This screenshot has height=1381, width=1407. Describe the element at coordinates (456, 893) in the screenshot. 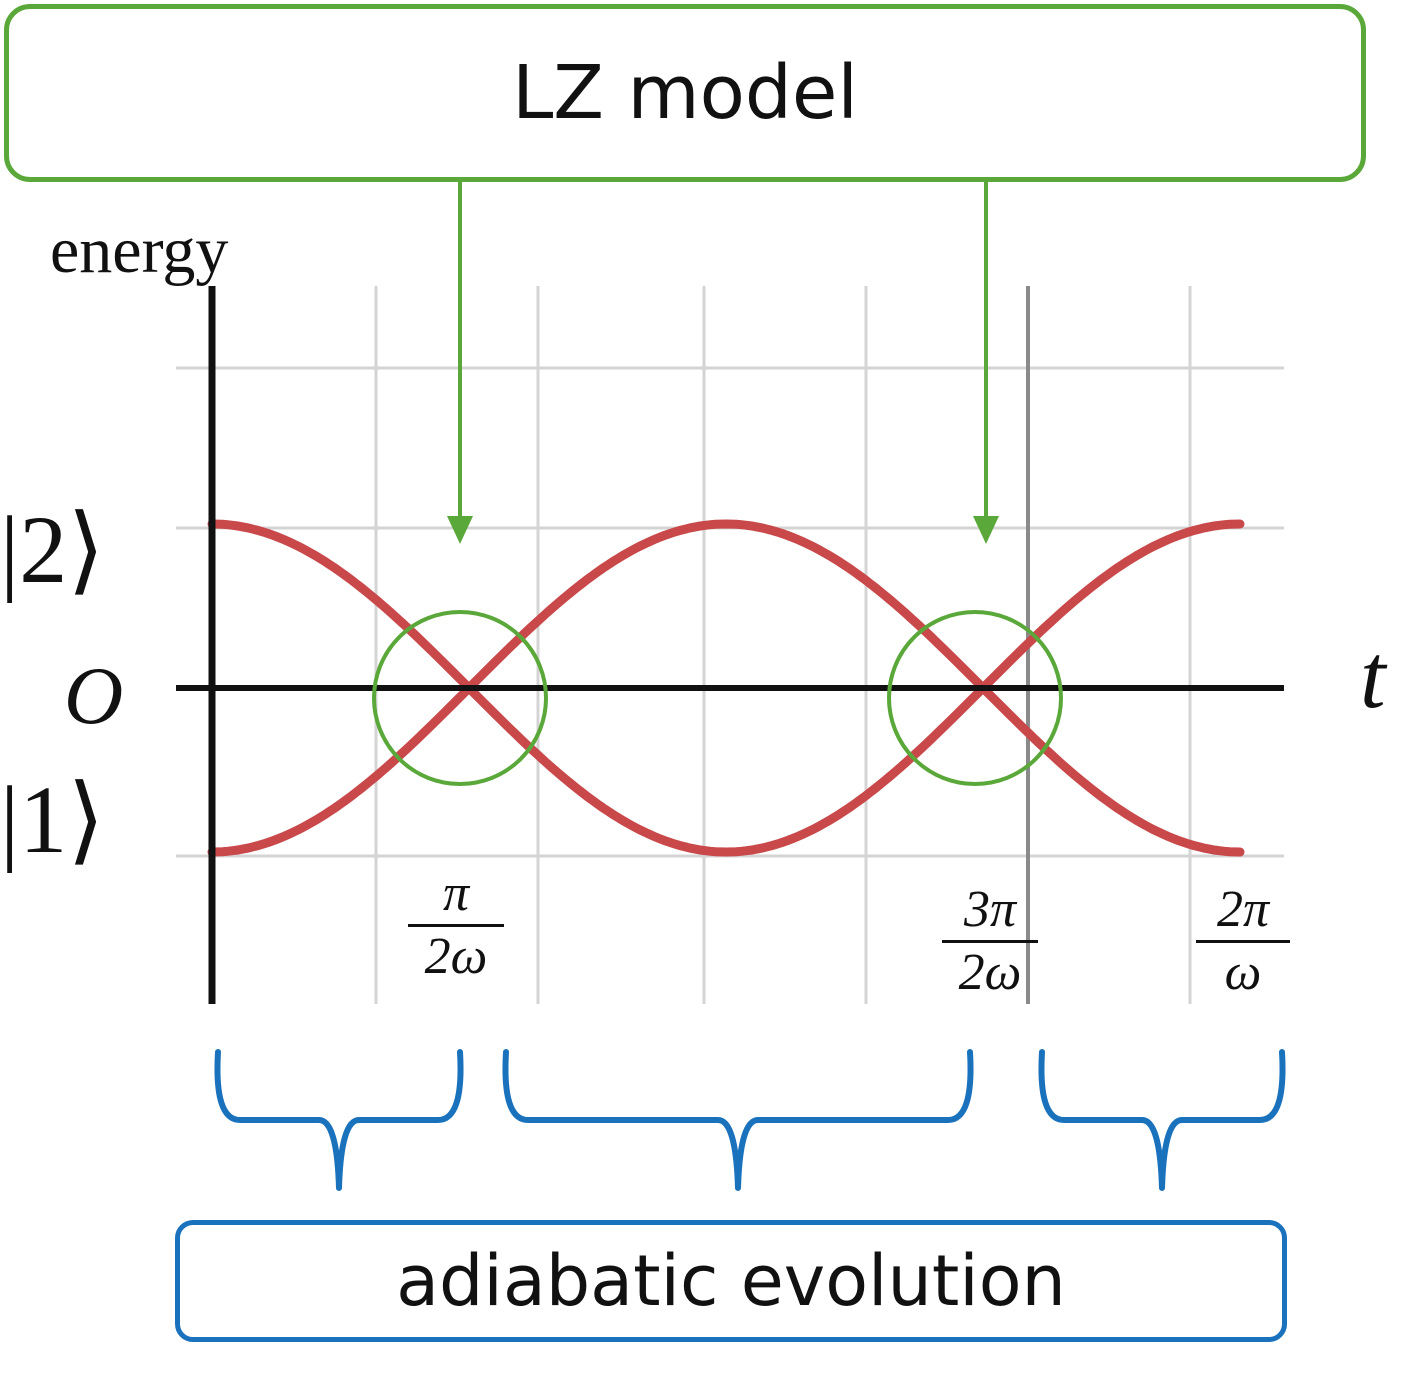

I see `x-tick-numerator: π` at that location.